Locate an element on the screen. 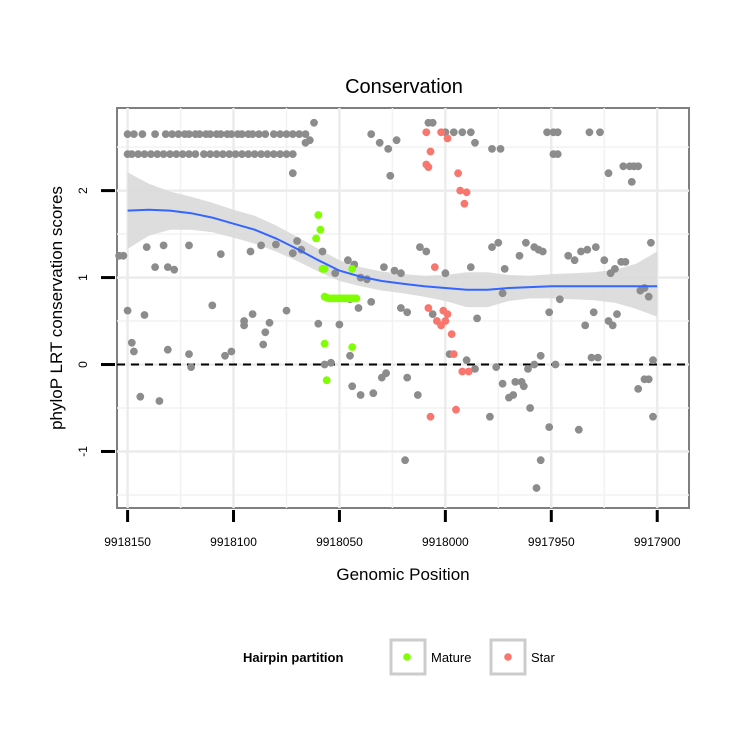 The height and width of the screenshot is (750, 750). legend-title: Hairpin partition is located at coordinates (293, 657).